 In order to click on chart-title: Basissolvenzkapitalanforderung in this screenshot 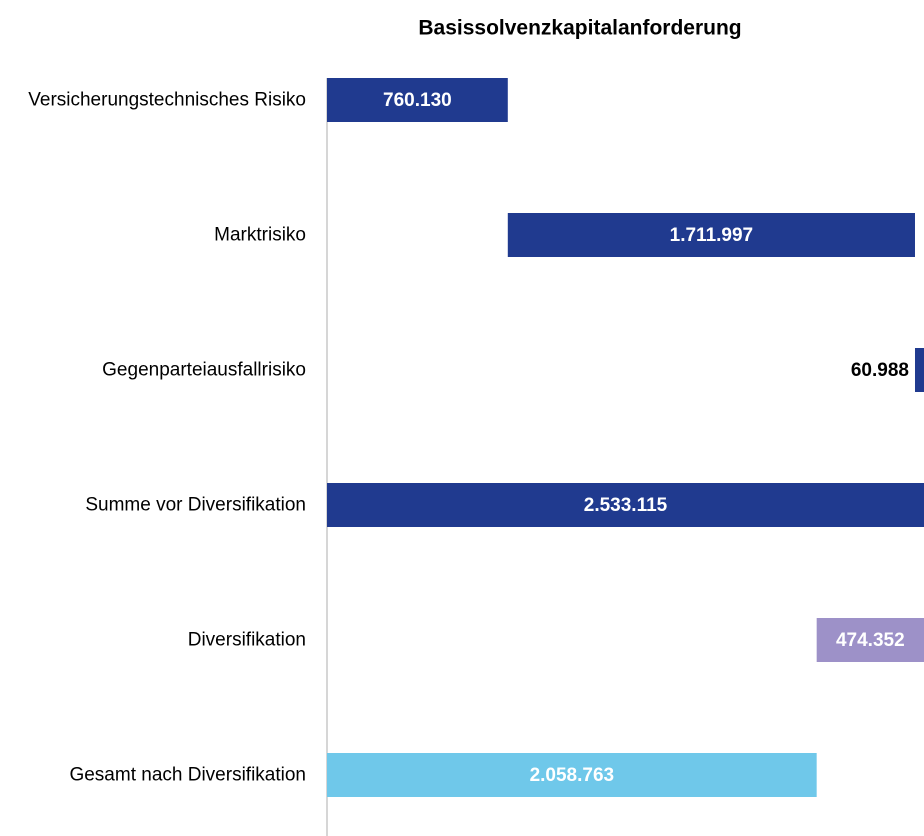, I will do `click(579, 28)`.